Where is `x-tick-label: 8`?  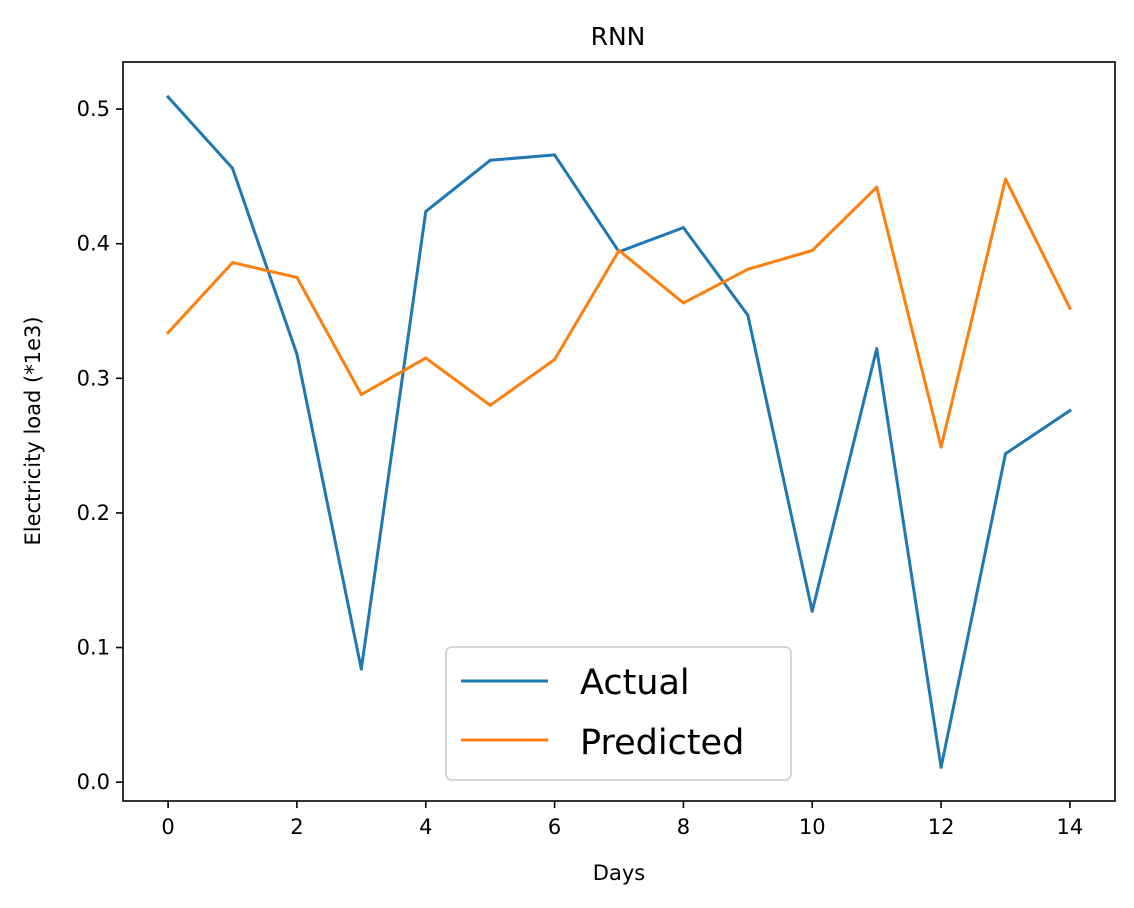
x-tick-label: 8 is located at coordinates (683, 827).